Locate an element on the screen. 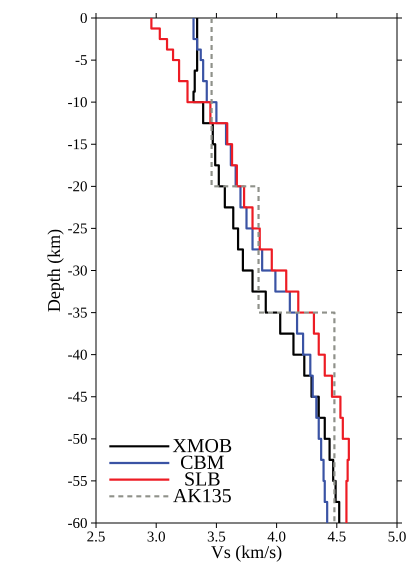 Image resolution: width=410 pixels, height=587 pixels. x-axis-title: Vs (km/s) is located at coordinates (246, 554).